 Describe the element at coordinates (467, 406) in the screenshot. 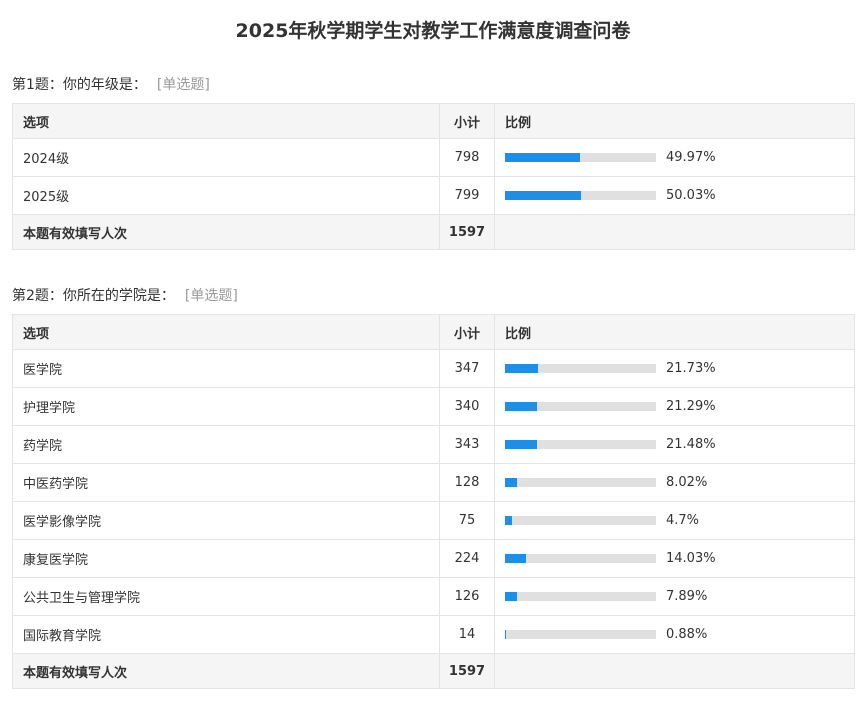

I see `option-count: 340` at that location.